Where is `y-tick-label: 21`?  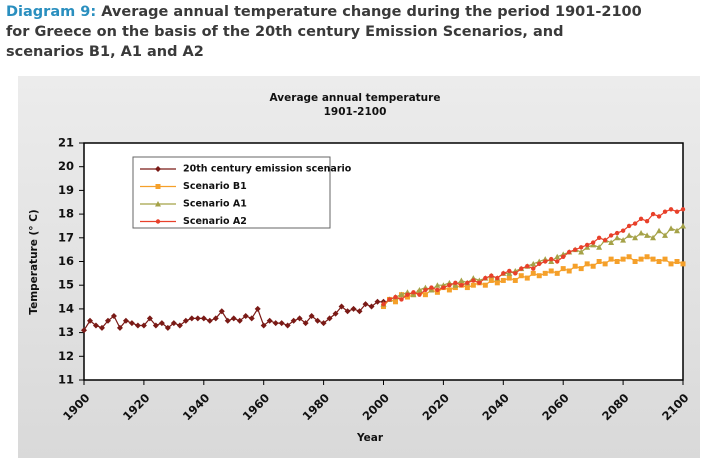 y-tick-label: 21 is located at coordinates (66, 143).